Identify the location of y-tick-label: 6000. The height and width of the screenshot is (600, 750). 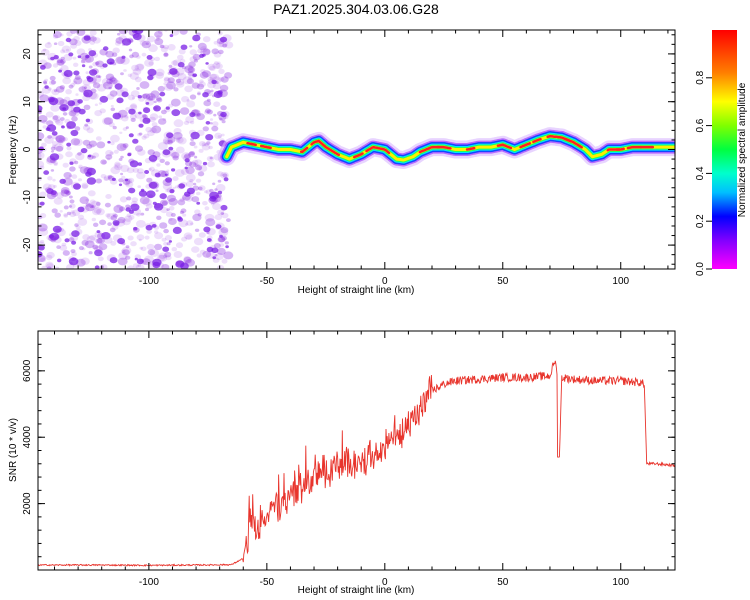
(27, 370).